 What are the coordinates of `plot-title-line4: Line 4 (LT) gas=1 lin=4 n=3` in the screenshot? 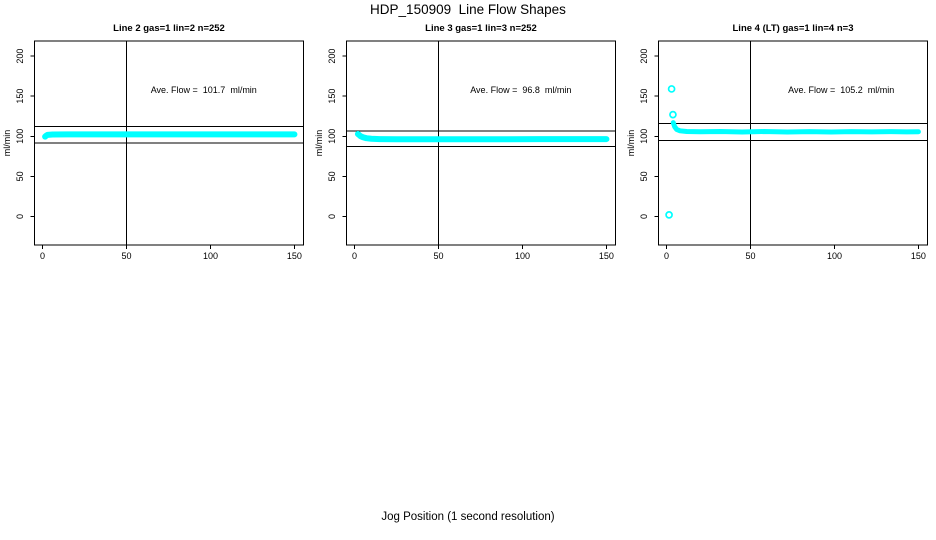 It's located at (793, 28).